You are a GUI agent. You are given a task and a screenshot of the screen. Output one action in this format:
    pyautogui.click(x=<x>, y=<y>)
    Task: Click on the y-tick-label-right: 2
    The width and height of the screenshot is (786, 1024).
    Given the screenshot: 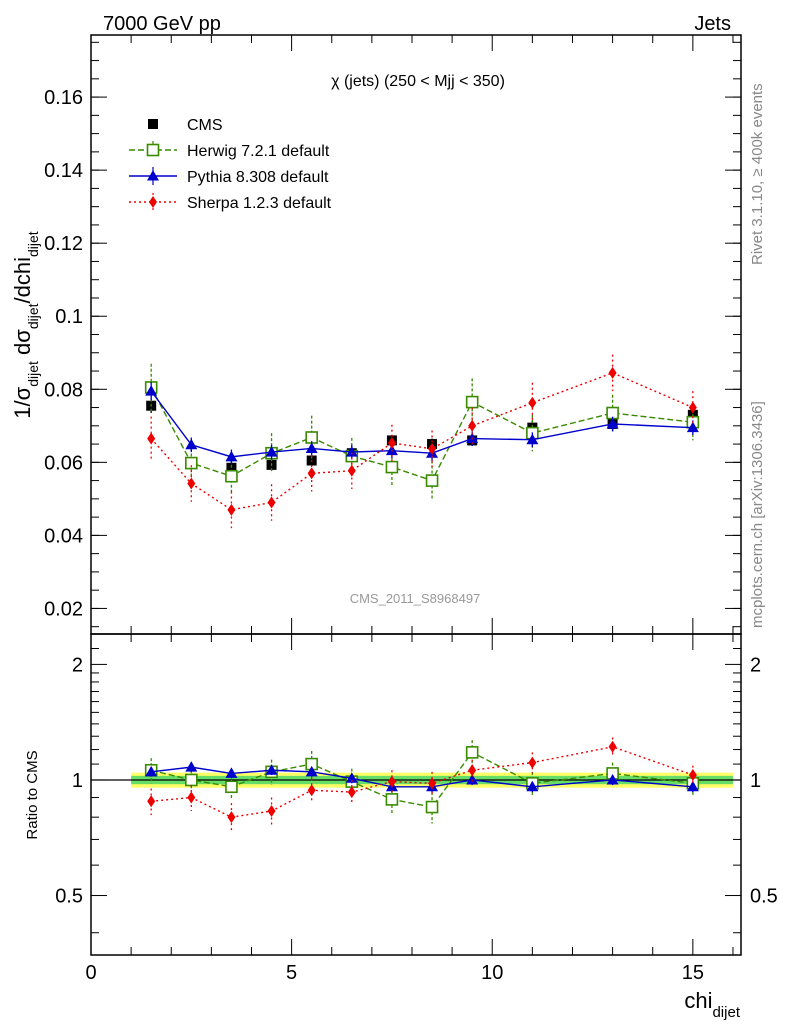 What is the action you would take?
    pyautogui.click(x=755, y=665)
    